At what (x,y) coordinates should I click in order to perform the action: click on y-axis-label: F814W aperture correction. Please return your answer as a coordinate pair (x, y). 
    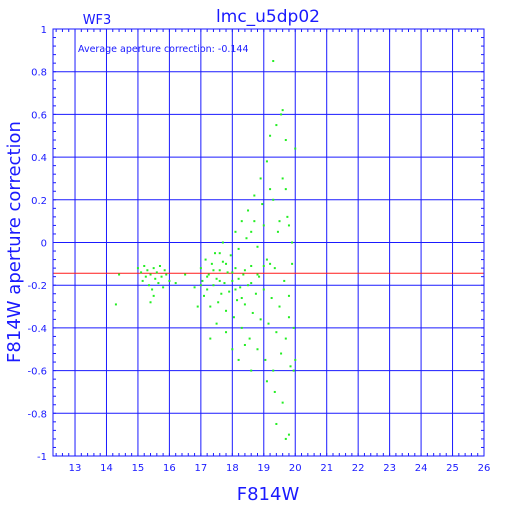
    Looking at the image, I should click on (14, 242).